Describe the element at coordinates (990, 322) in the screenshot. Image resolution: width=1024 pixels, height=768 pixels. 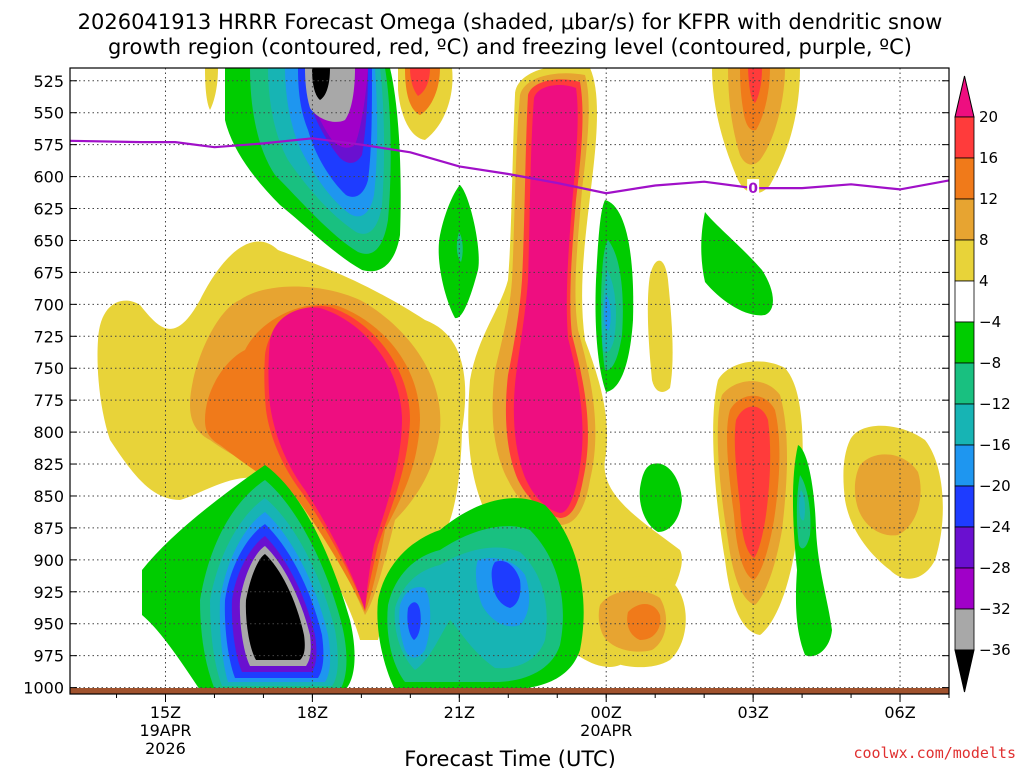
I see `colorbar-label: −4` at that location.